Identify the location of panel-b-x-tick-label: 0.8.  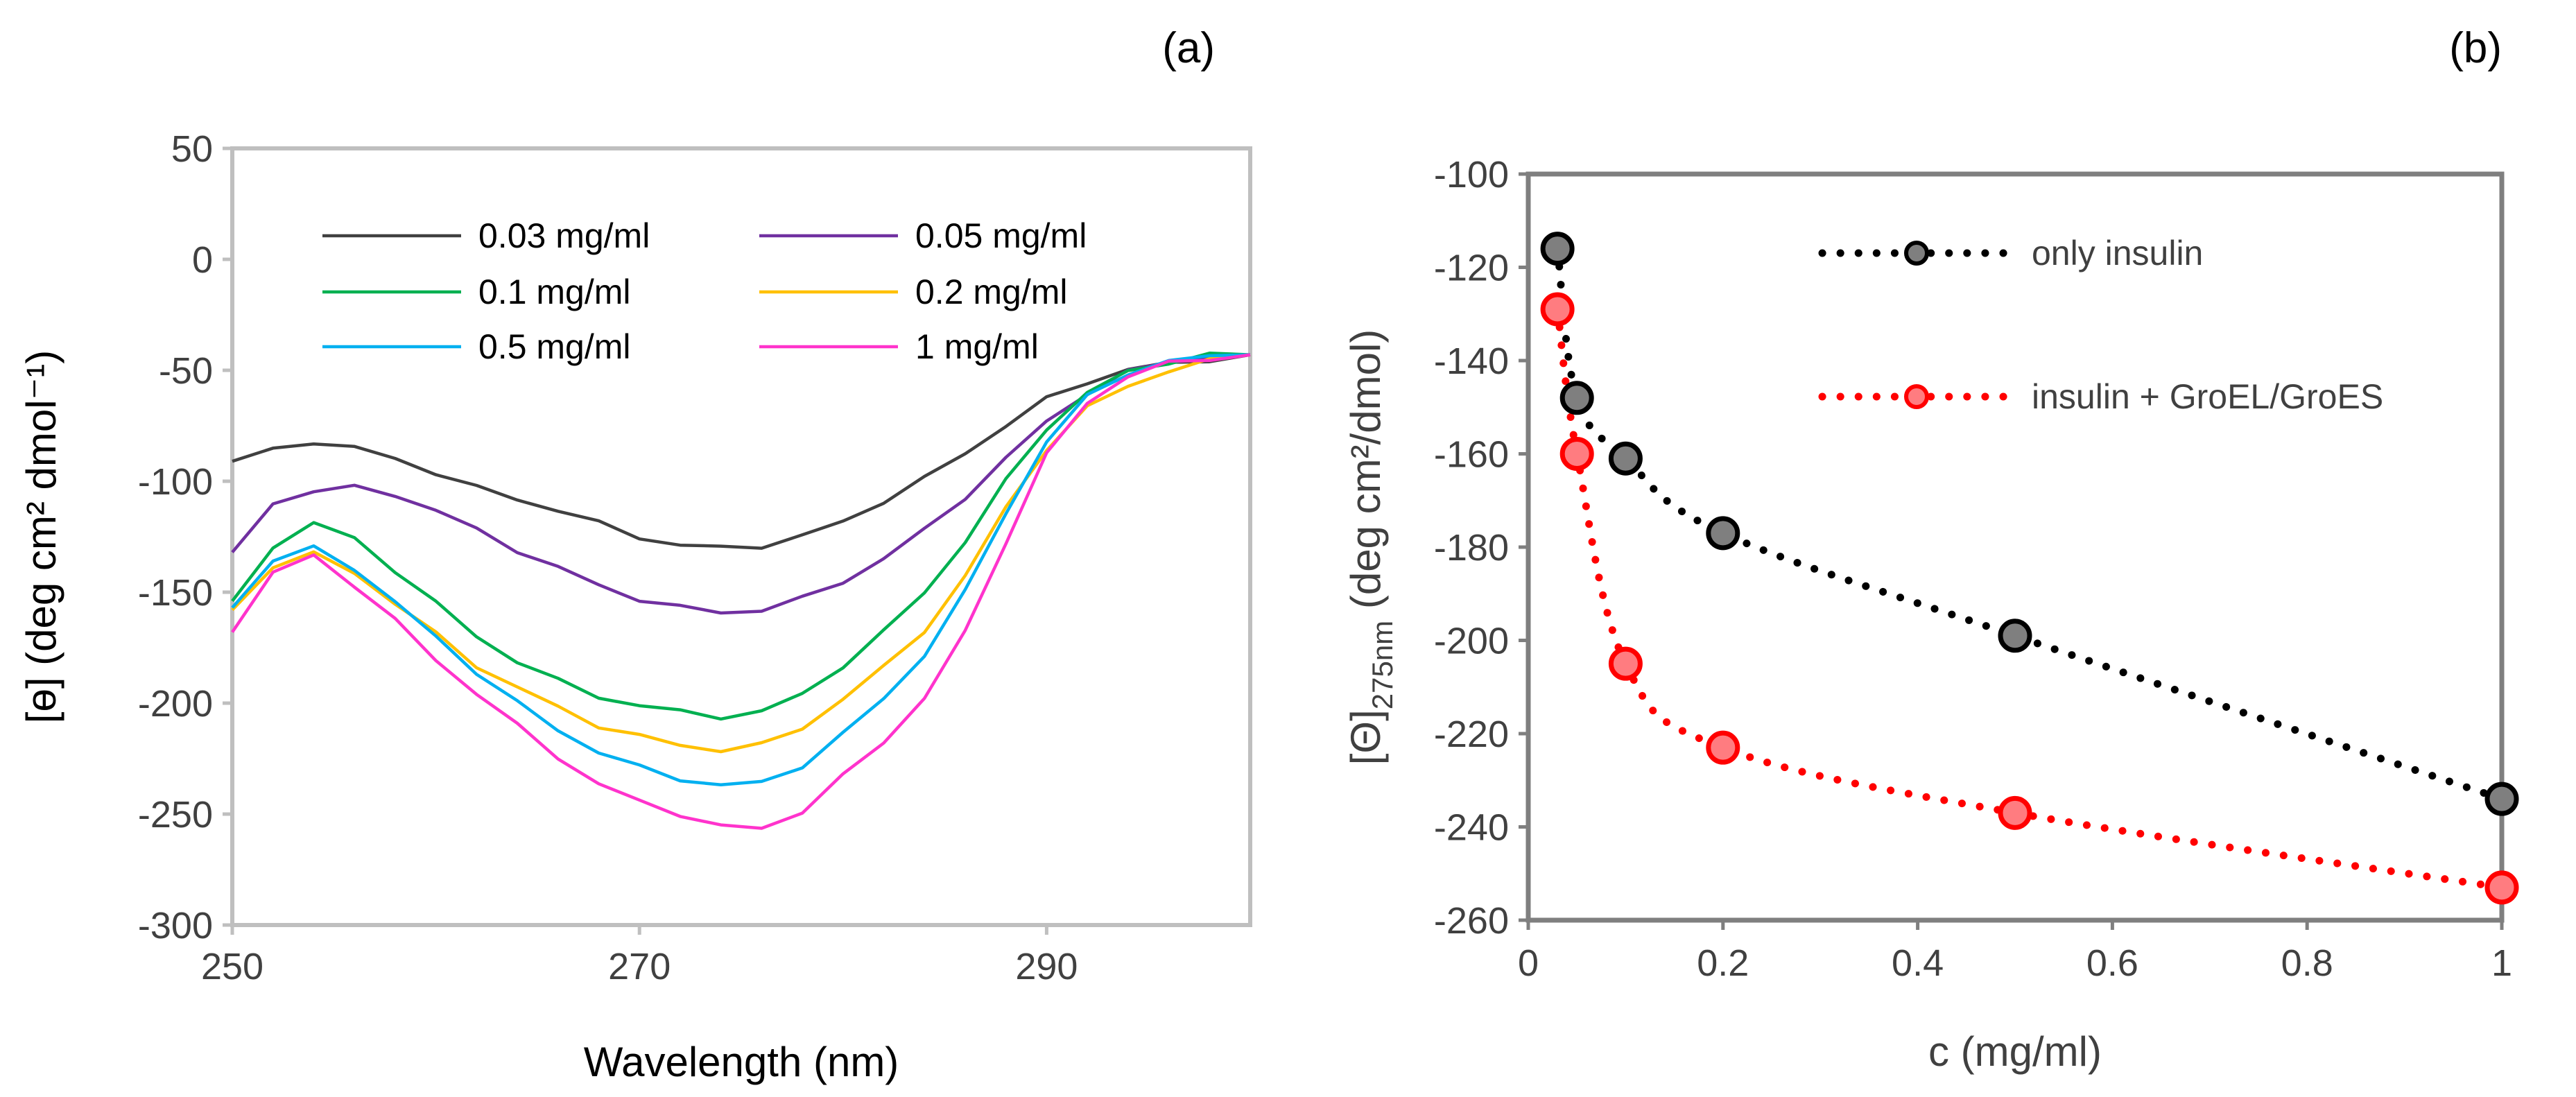
(2307, 963).